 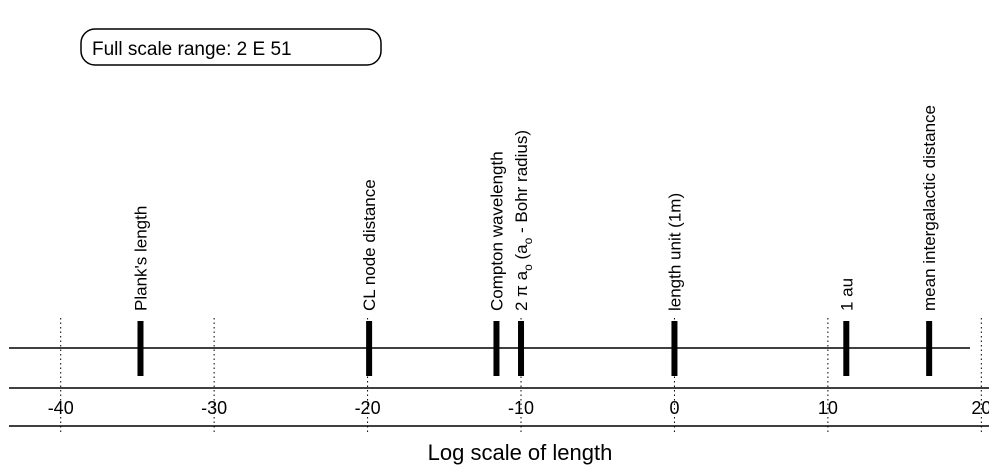 I want to click on marker-label: CL node distance, so click(x=369, y=245).